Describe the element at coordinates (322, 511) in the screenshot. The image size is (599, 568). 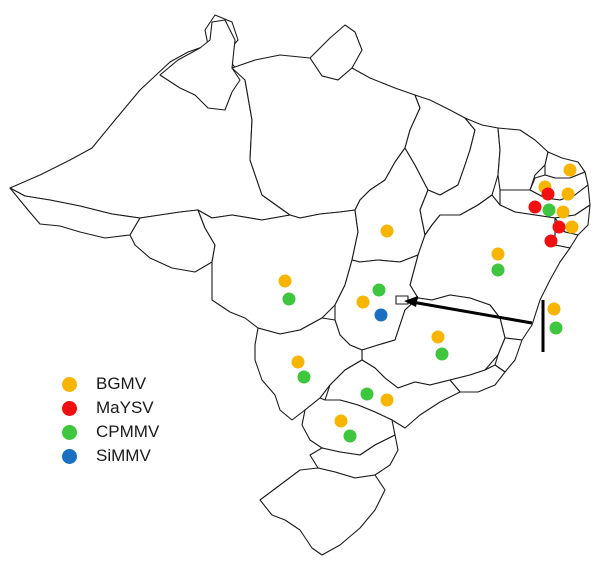
I see `state-rio-grande-do-sul` at that location.